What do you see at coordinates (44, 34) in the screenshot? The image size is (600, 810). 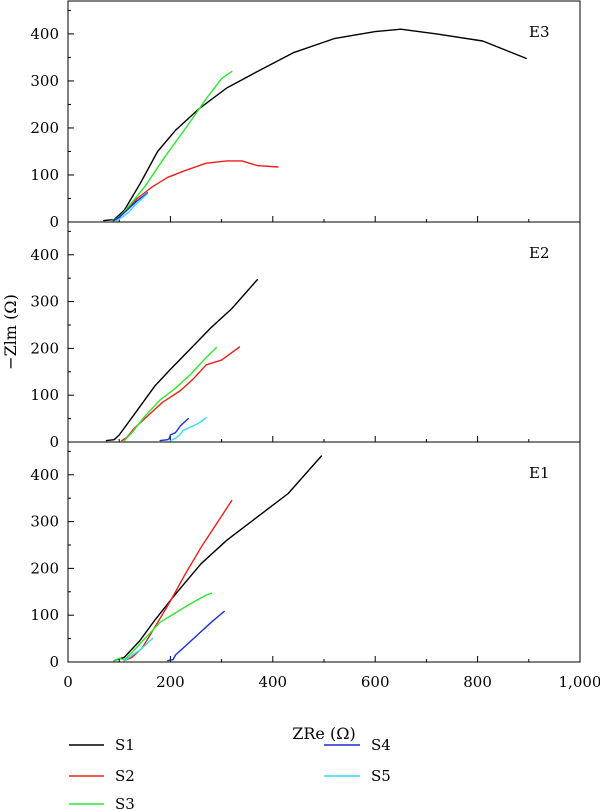 I see `y-tick-label-e3: 400` at bounding box center [44, 34].